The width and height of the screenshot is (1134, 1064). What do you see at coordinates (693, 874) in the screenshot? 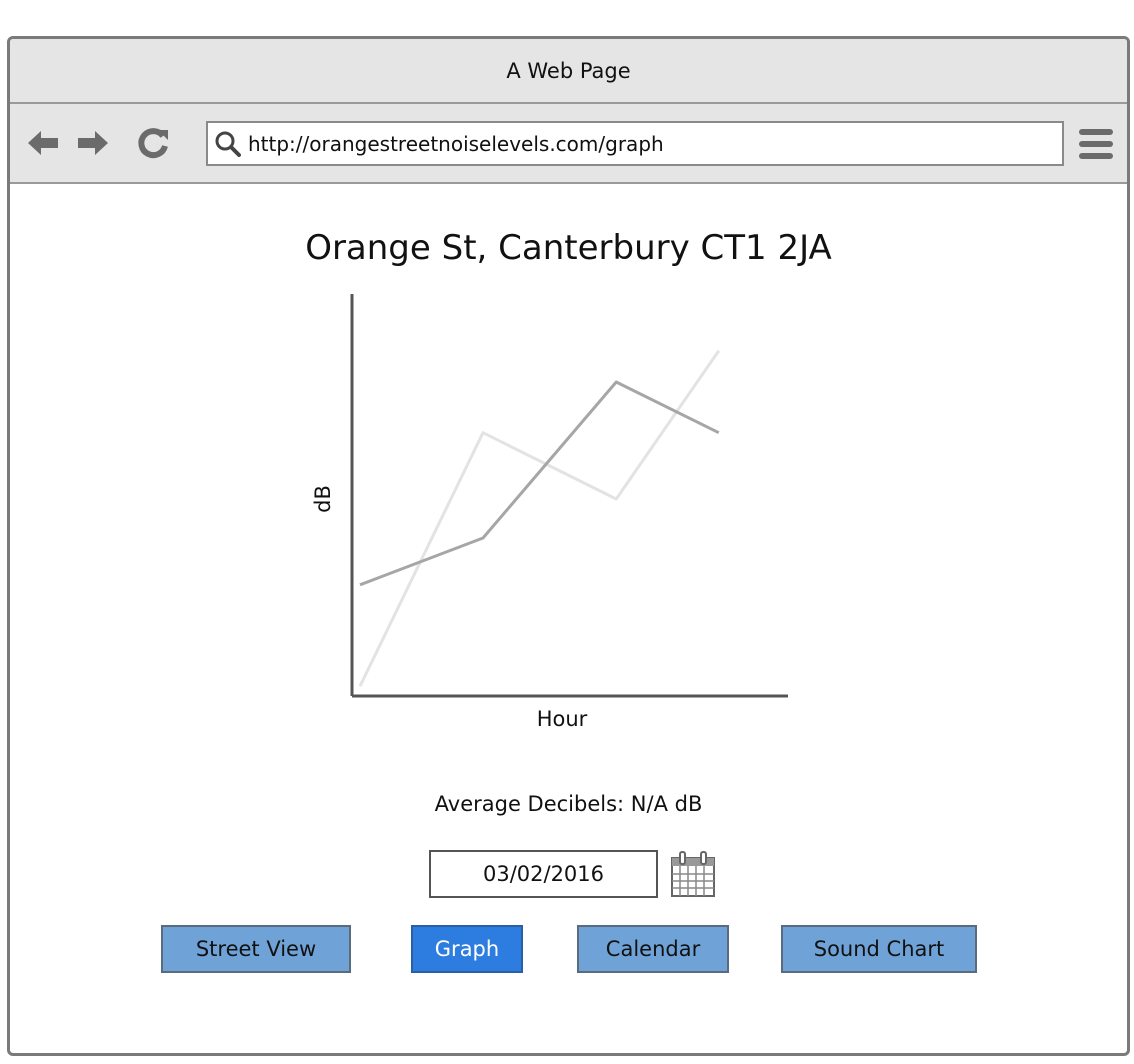
I see `calendar-icon` at bounding box center [693, 874].